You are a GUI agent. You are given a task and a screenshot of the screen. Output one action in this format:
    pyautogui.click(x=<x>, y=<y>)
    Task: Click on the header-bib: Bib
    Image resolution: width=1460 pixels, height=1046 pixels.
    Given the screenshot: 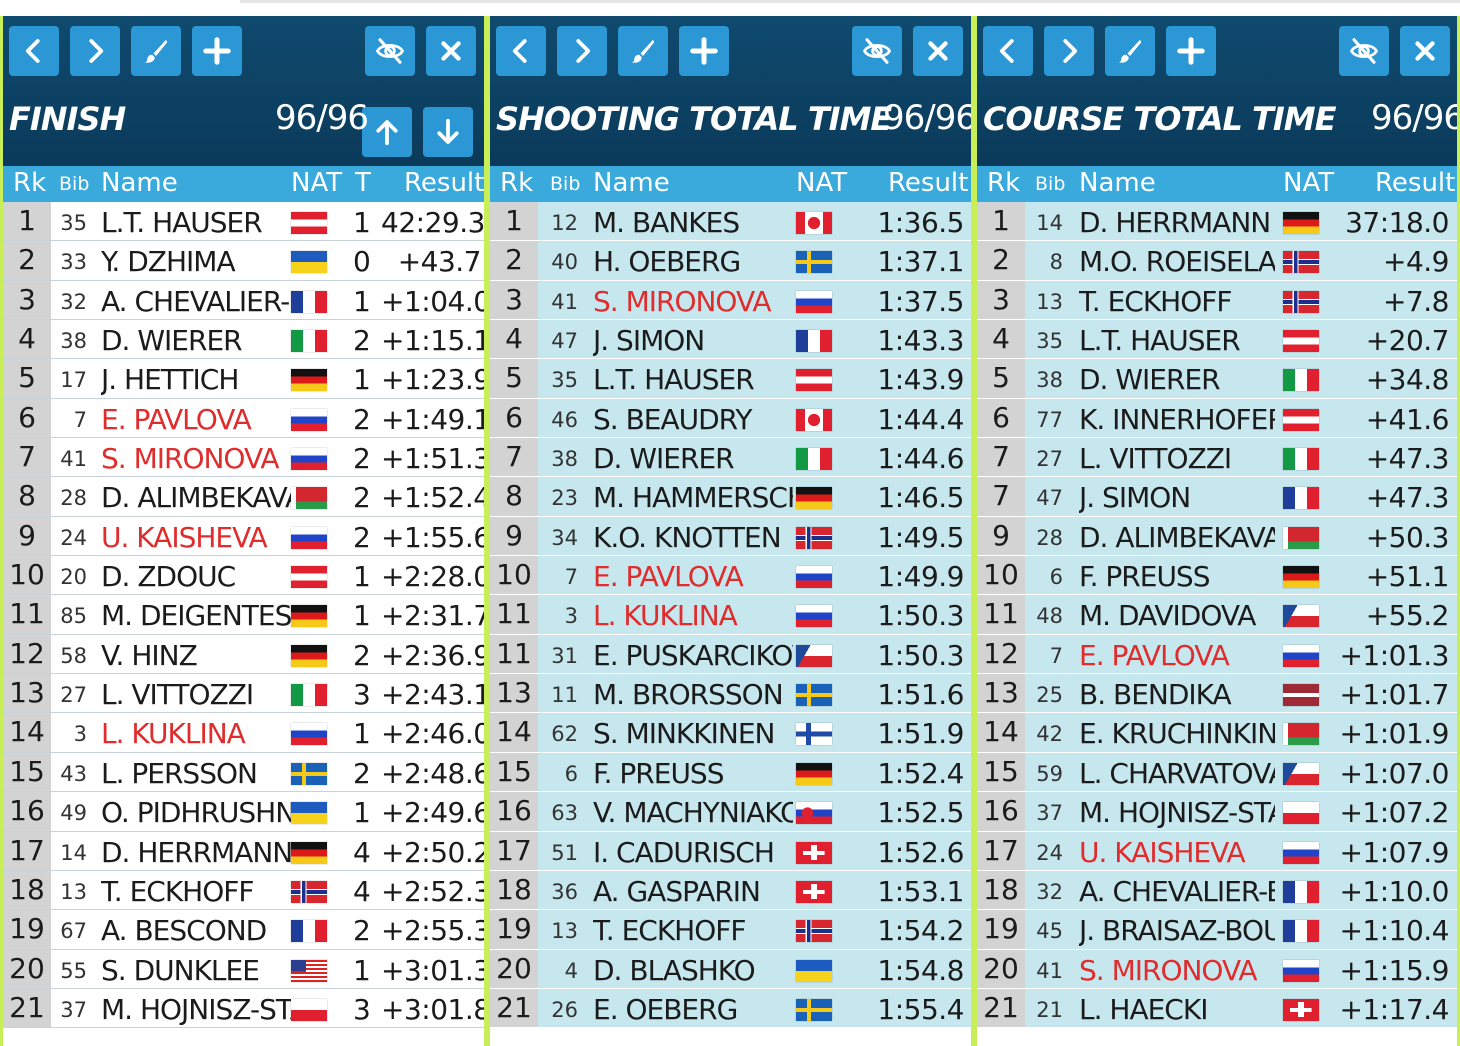 What is the action you would take?
    pyautogui.click(x=1050, y=184)
    